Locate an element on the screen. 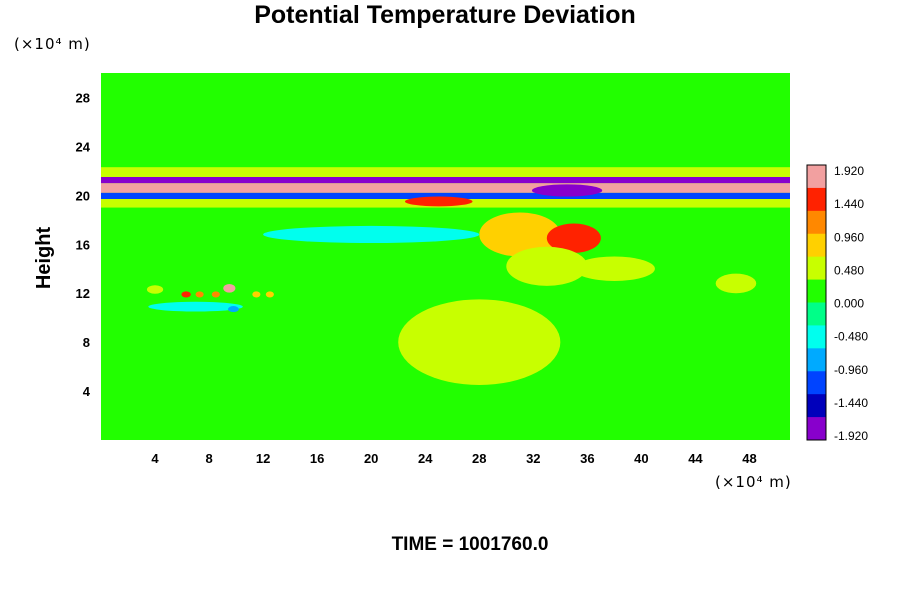  chart-title: Potential Temperature Deviation is located at coordinates (445, 15).